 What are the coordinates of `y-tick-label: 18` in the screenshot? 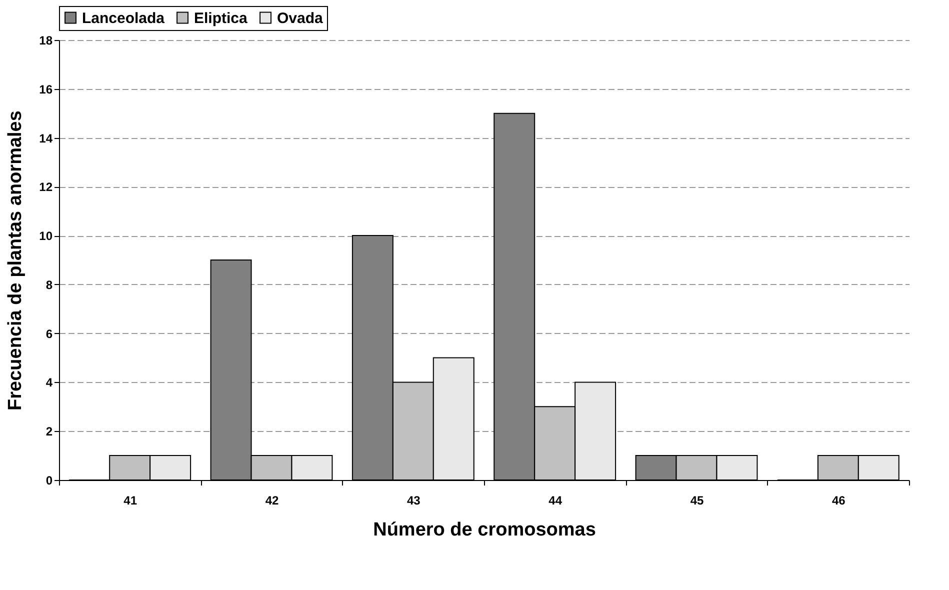 It's located at (46, 41).